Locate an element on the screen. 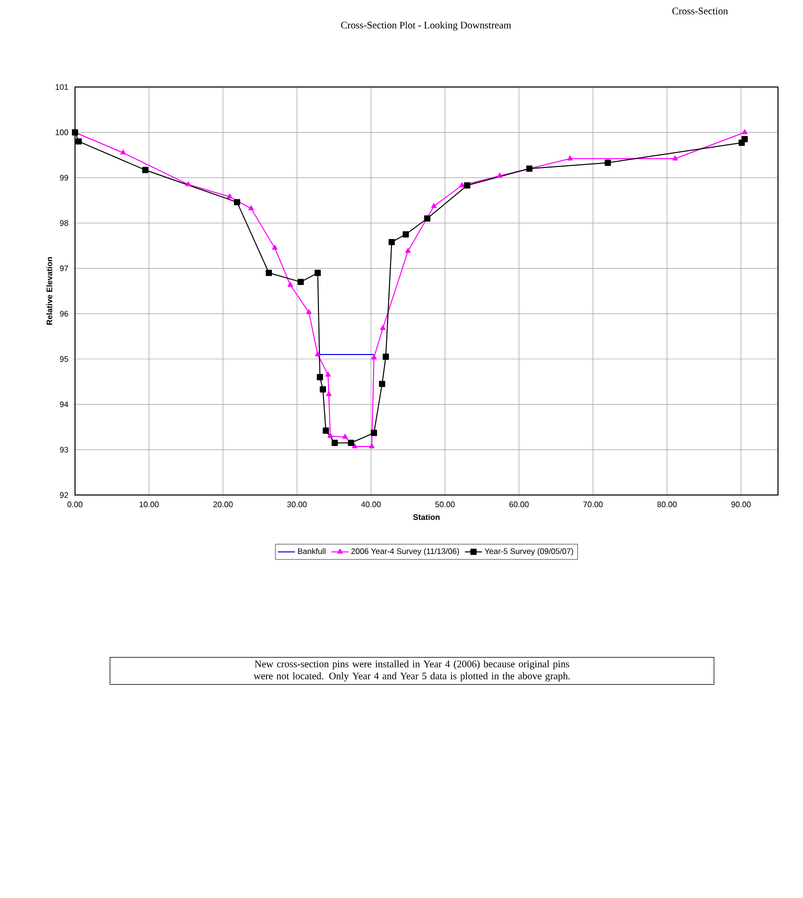  x-tick-label: 60.00 is located at coordinates (519, 505).